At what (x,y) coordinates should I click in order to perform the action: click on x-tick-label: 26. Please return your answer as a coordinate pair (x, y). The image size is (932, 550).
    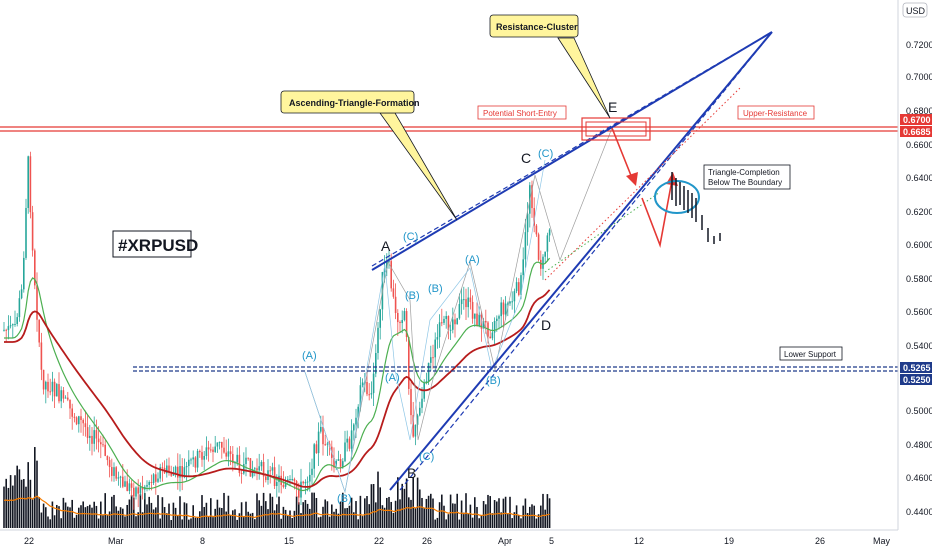
    Looking at the image, I should click on (820, 541).